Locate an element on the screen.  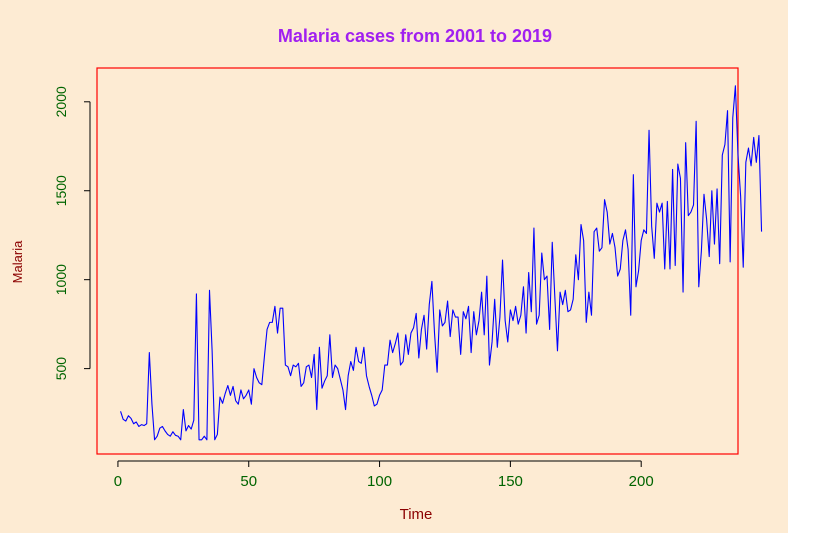
y-tick-label: 2000 is located at coordinates (61, 101).